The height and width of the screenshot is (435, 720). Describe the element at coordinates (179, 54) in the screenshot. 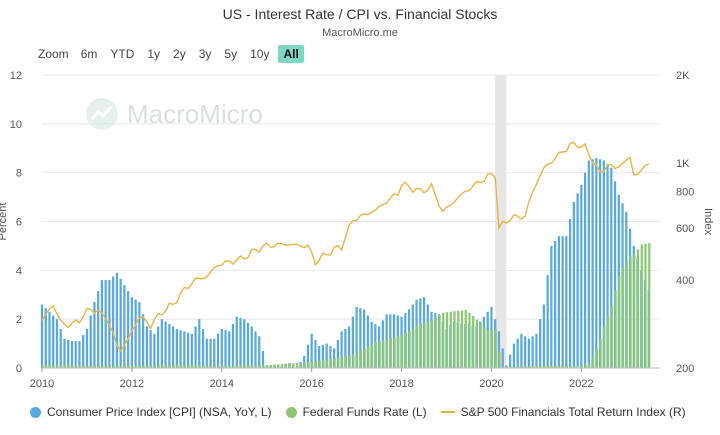

I see `zoom-2y-button: 2y` at that location.